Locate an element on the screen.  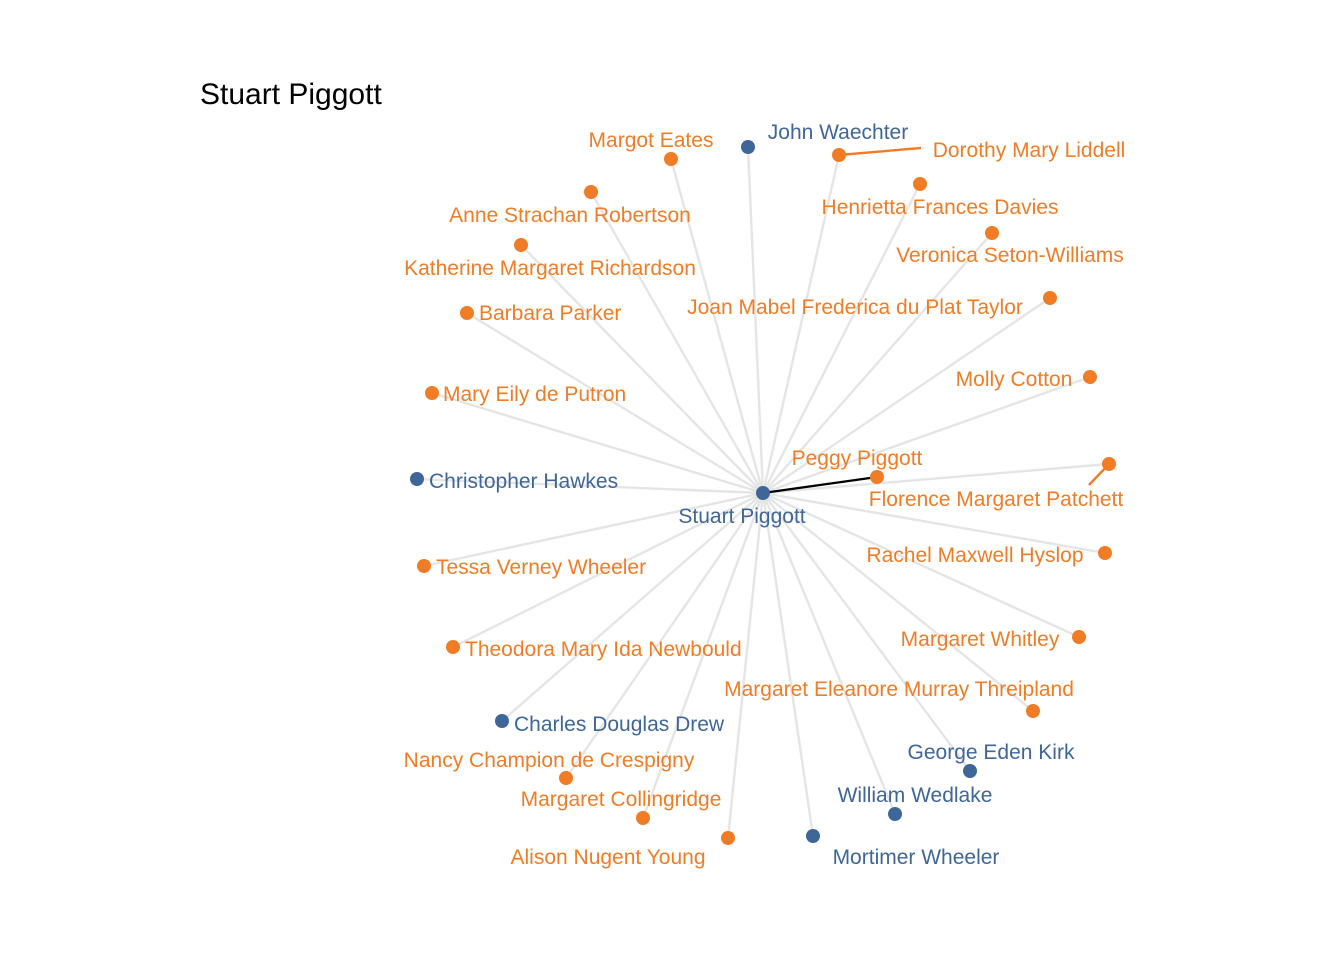
edge-stuart-crespigny is located at coordinates (664, 635).